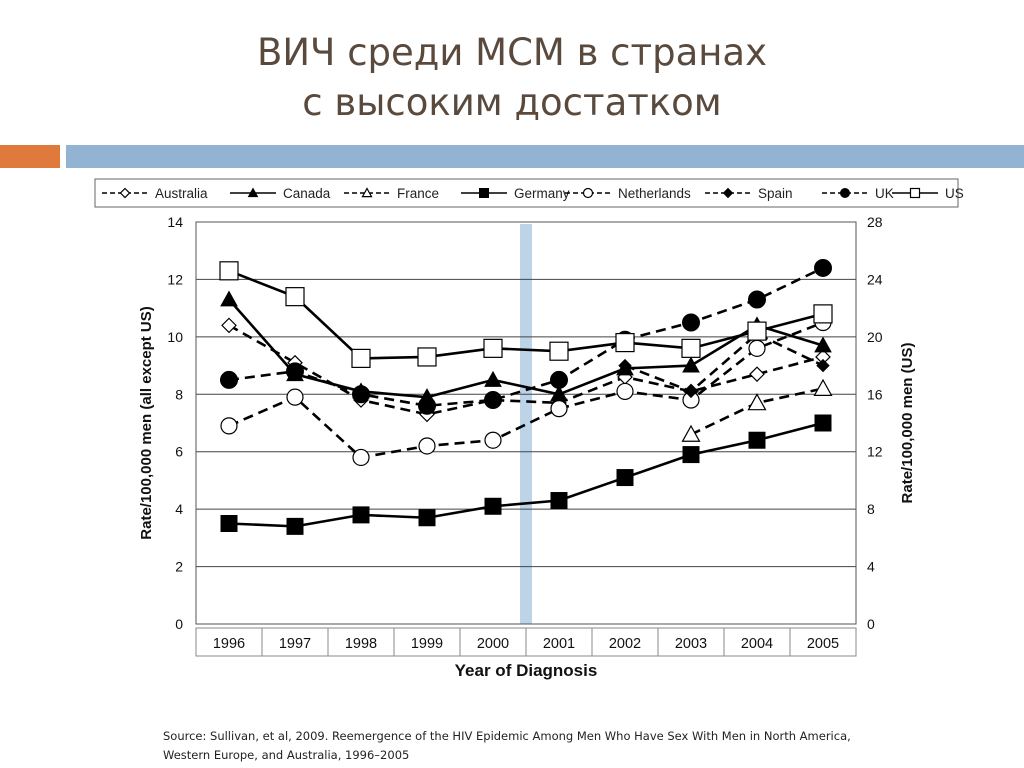  I want to click on x-tick-label: 2000, so click(493, 644).